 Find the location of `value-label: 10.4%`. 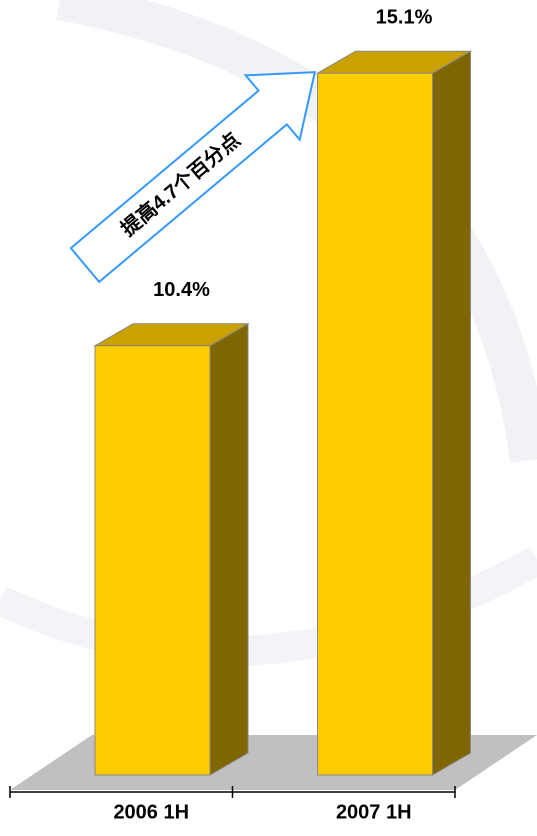

value-label: 10.4% is located at coordinates (181, 290).